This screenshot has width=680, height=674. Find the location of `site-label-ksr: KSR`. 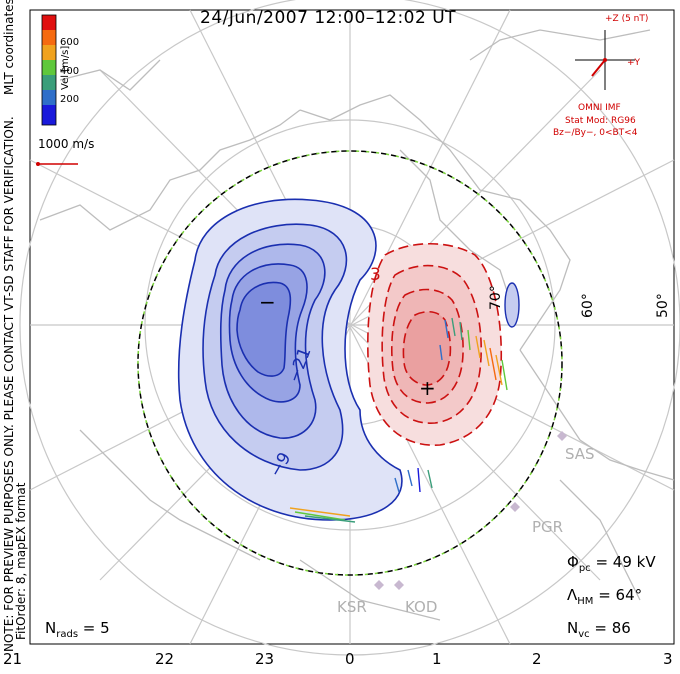

site-label-ksr: KSR is located at coordinates (352, 607).